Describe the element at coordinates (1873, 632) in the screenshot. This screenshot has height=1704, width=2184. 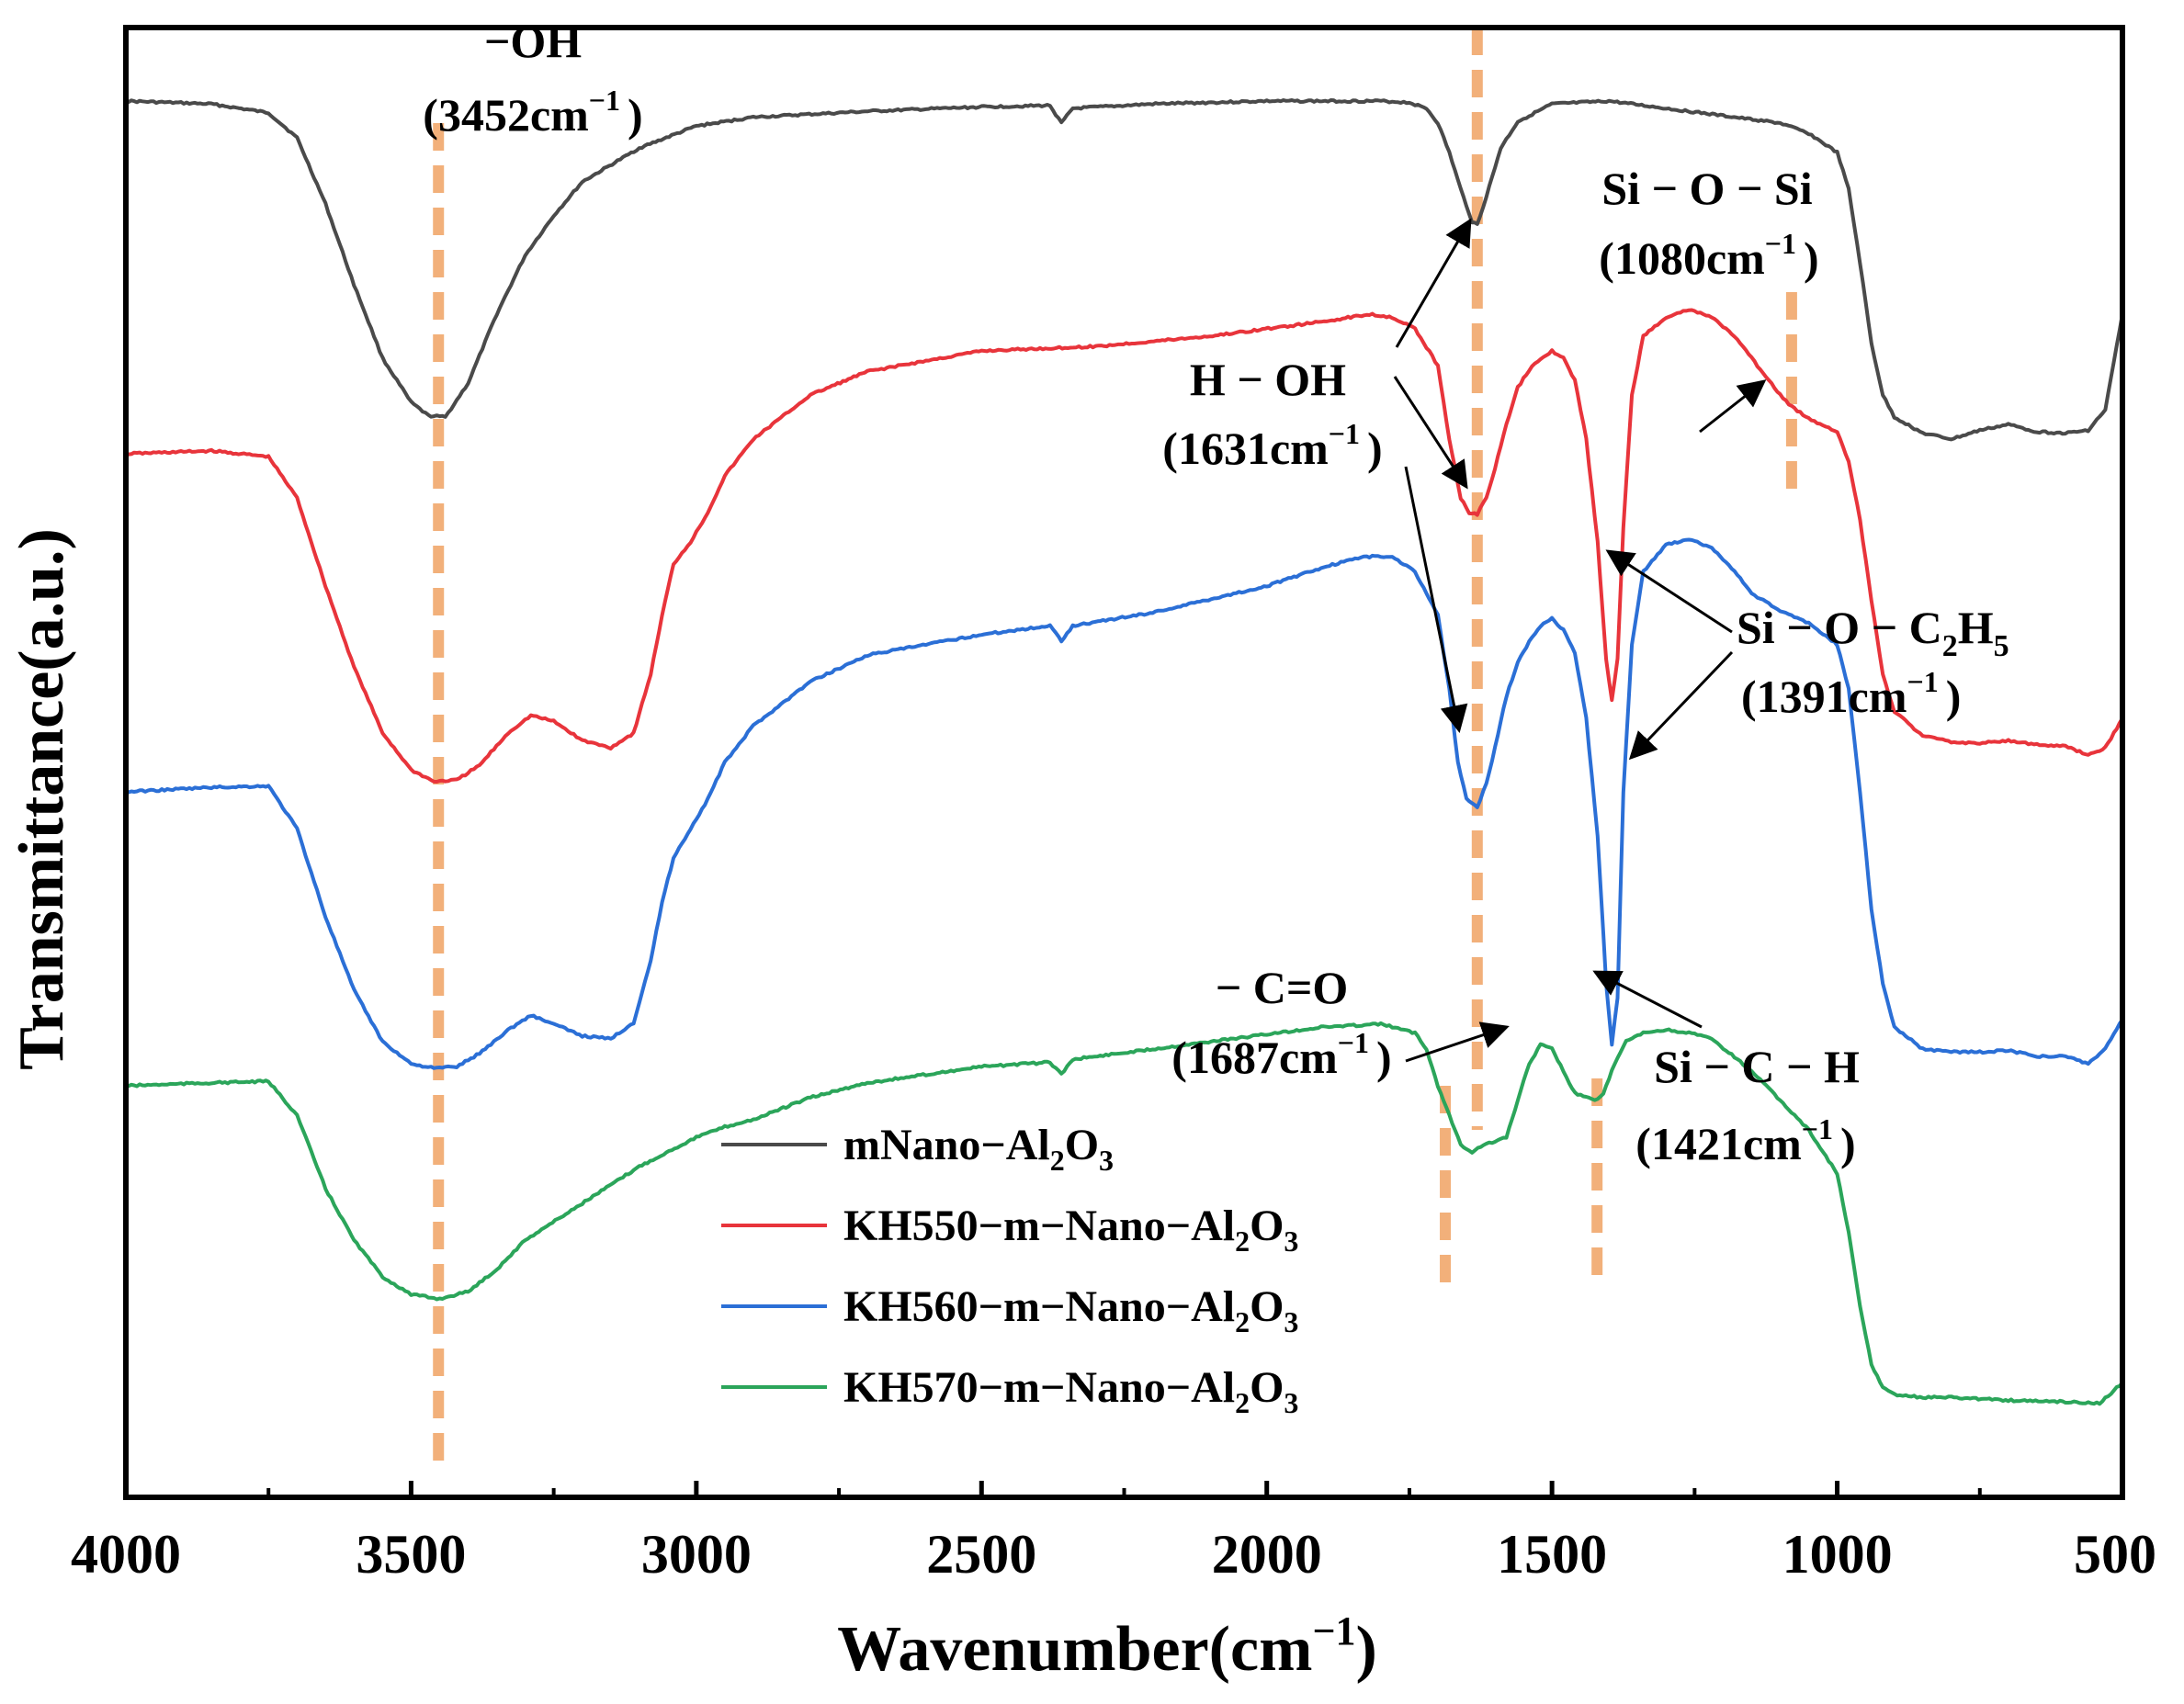
I see `svg-text: Si − O − C2H5` at that location.